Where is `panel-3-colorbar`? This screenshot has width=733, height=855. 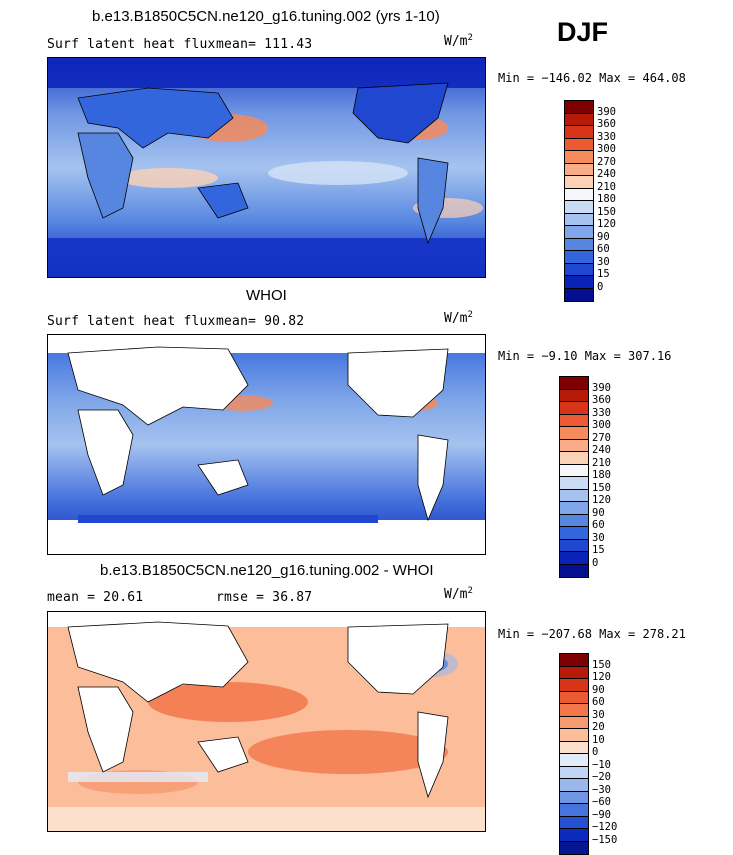
panel-3-colorbar is located at coordinates (574, 754).